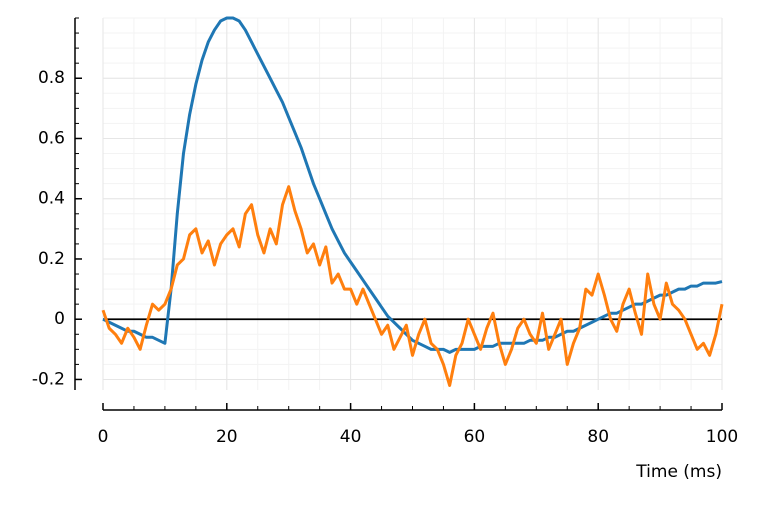  I want to click on y-tick-label: 0, so click(59, 319).